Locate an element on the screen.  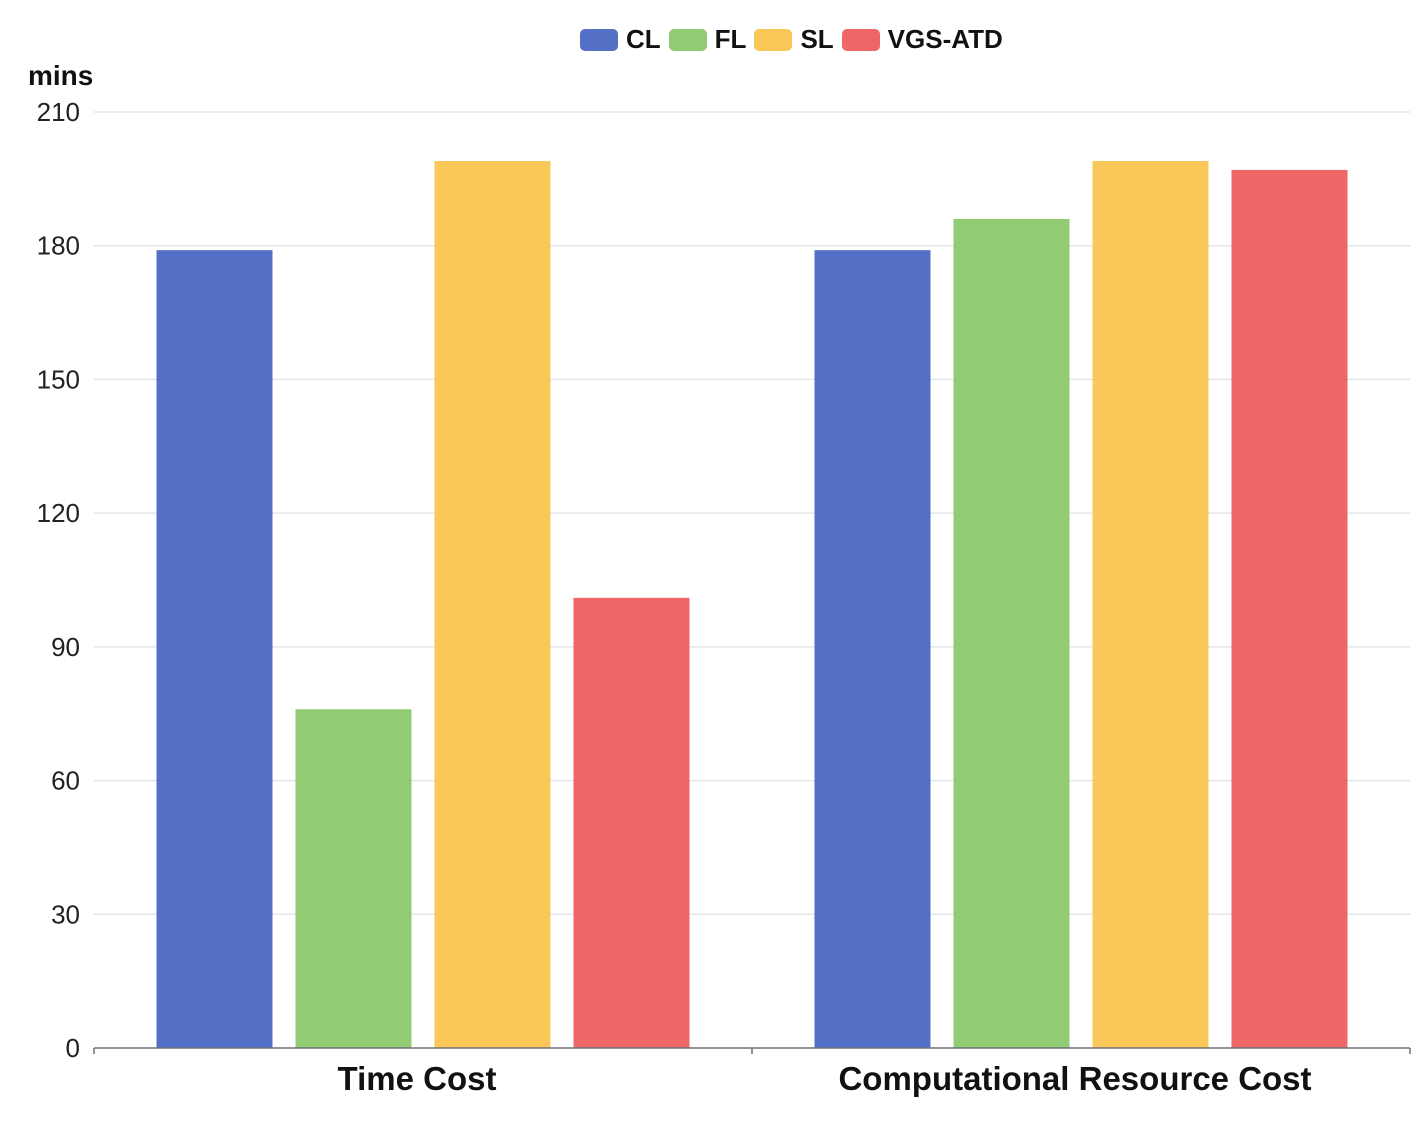
y-tick-label: 90 is located at coordinates (65, 647).